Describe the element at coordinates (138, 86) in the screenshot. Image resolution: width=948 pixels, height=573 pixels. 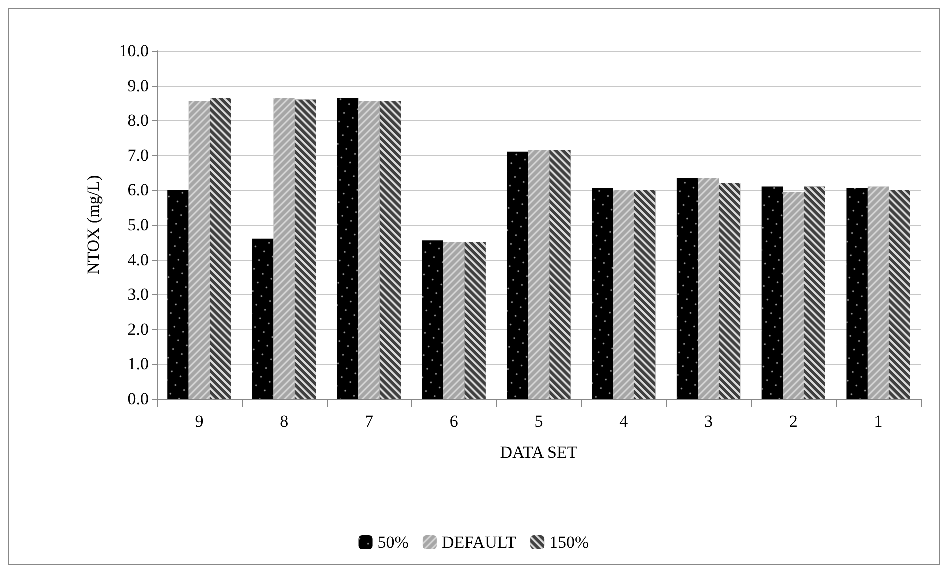
I see `y-tick-label: 9.0` at that location.